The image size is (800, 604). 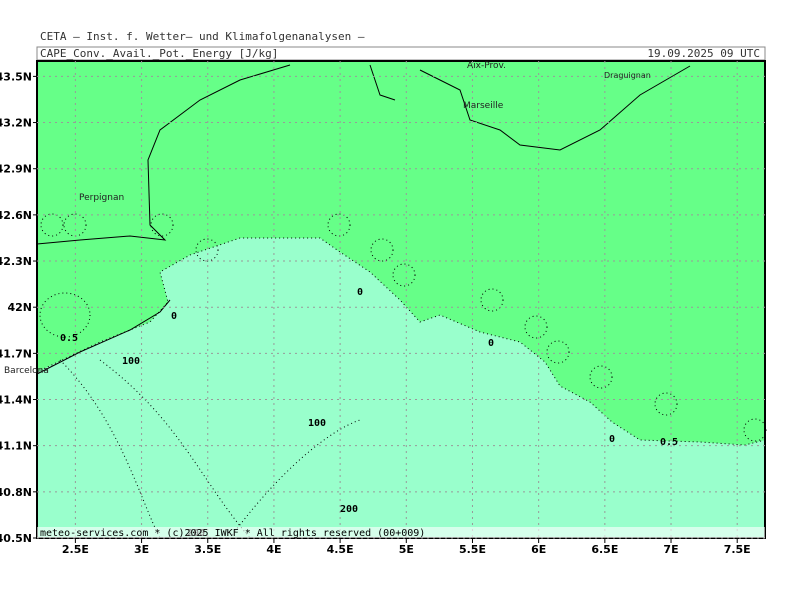 I want to click on y-tick-label: 42N, so click(x=19, y=307).